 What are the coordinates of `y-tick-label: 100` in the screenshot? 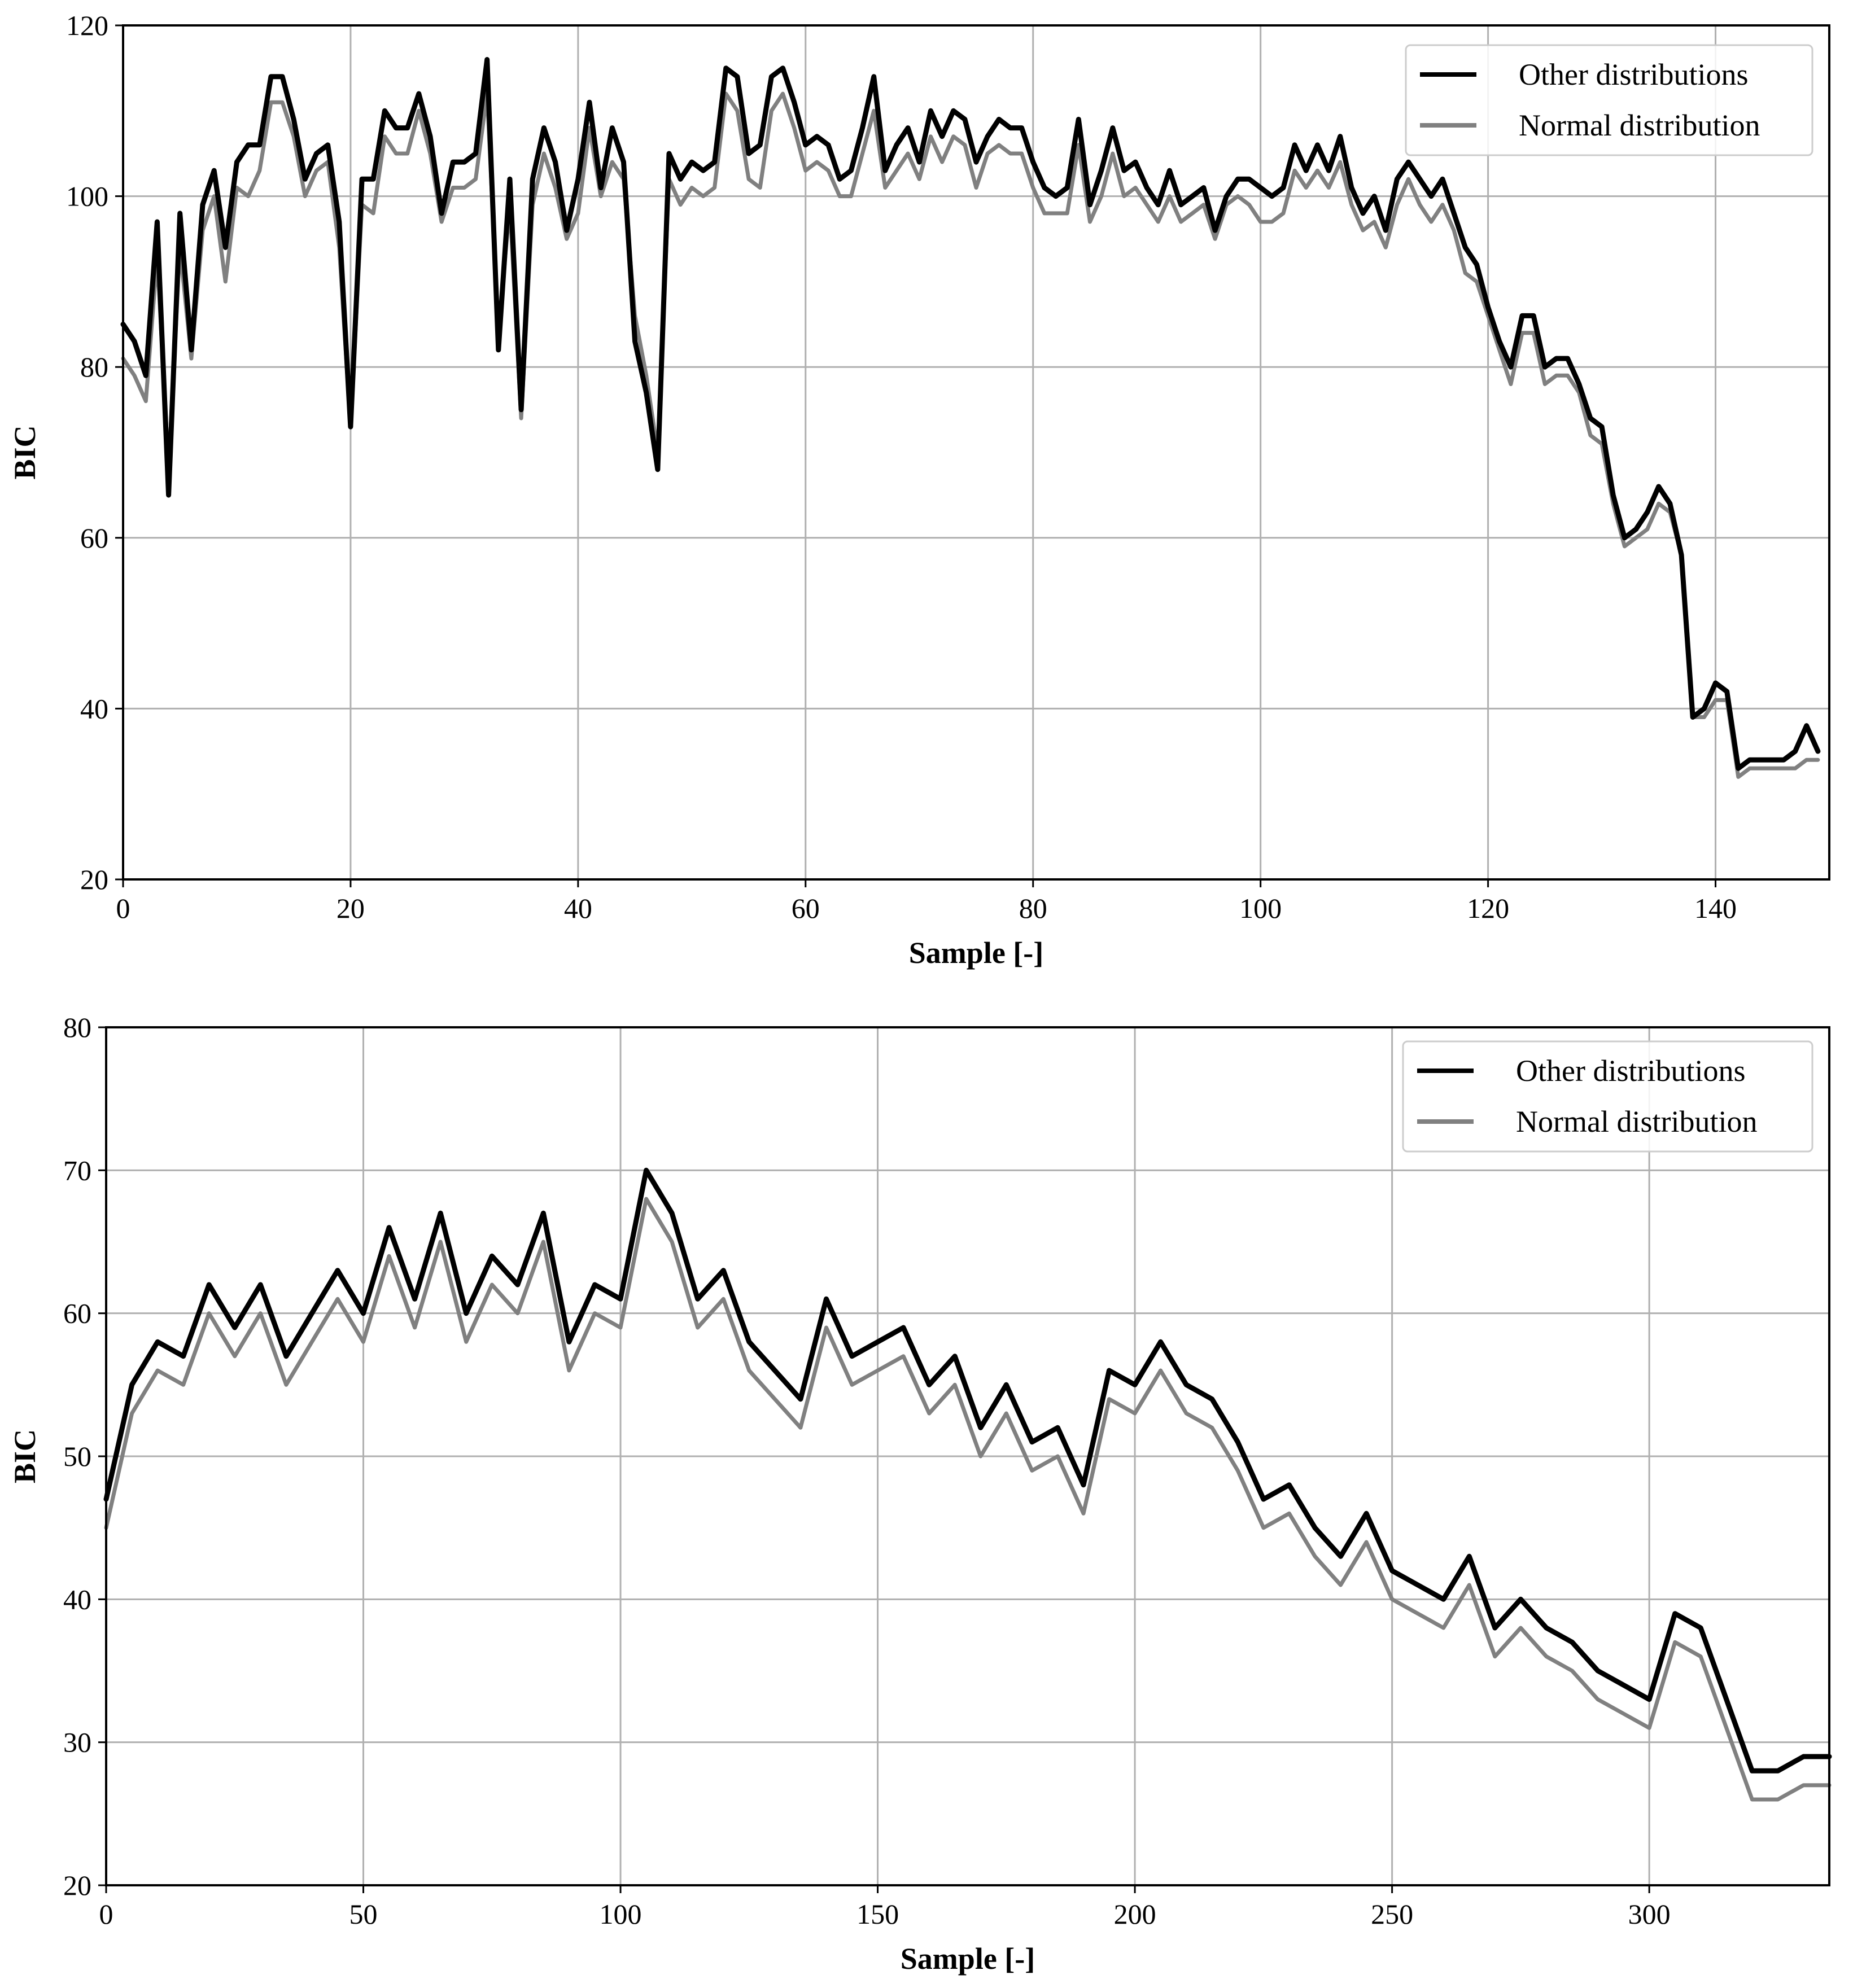 It's located at (87, 196).